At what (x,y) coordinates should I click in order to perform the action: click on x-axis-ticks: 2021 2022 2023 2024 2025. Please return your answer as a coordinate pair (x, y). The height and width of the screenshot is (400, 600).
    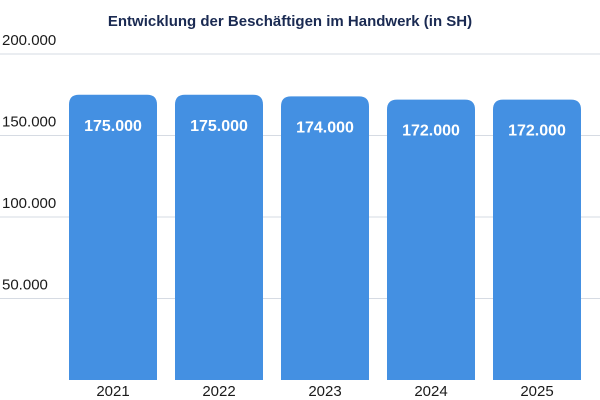
    Looking at the image, I should click on (324, 391).